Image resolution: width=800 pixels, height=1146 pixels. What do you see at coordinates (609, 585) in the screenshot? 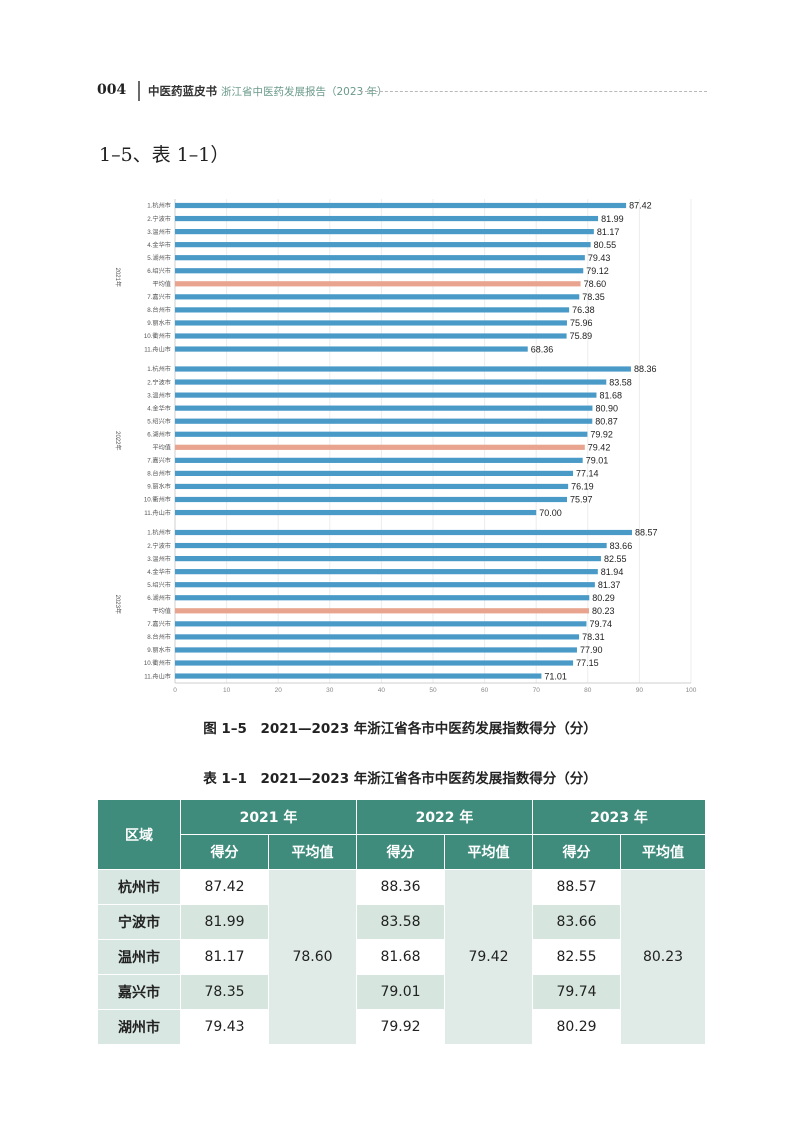
I see `data-label: 81.37` at bounding box center [609, 585].